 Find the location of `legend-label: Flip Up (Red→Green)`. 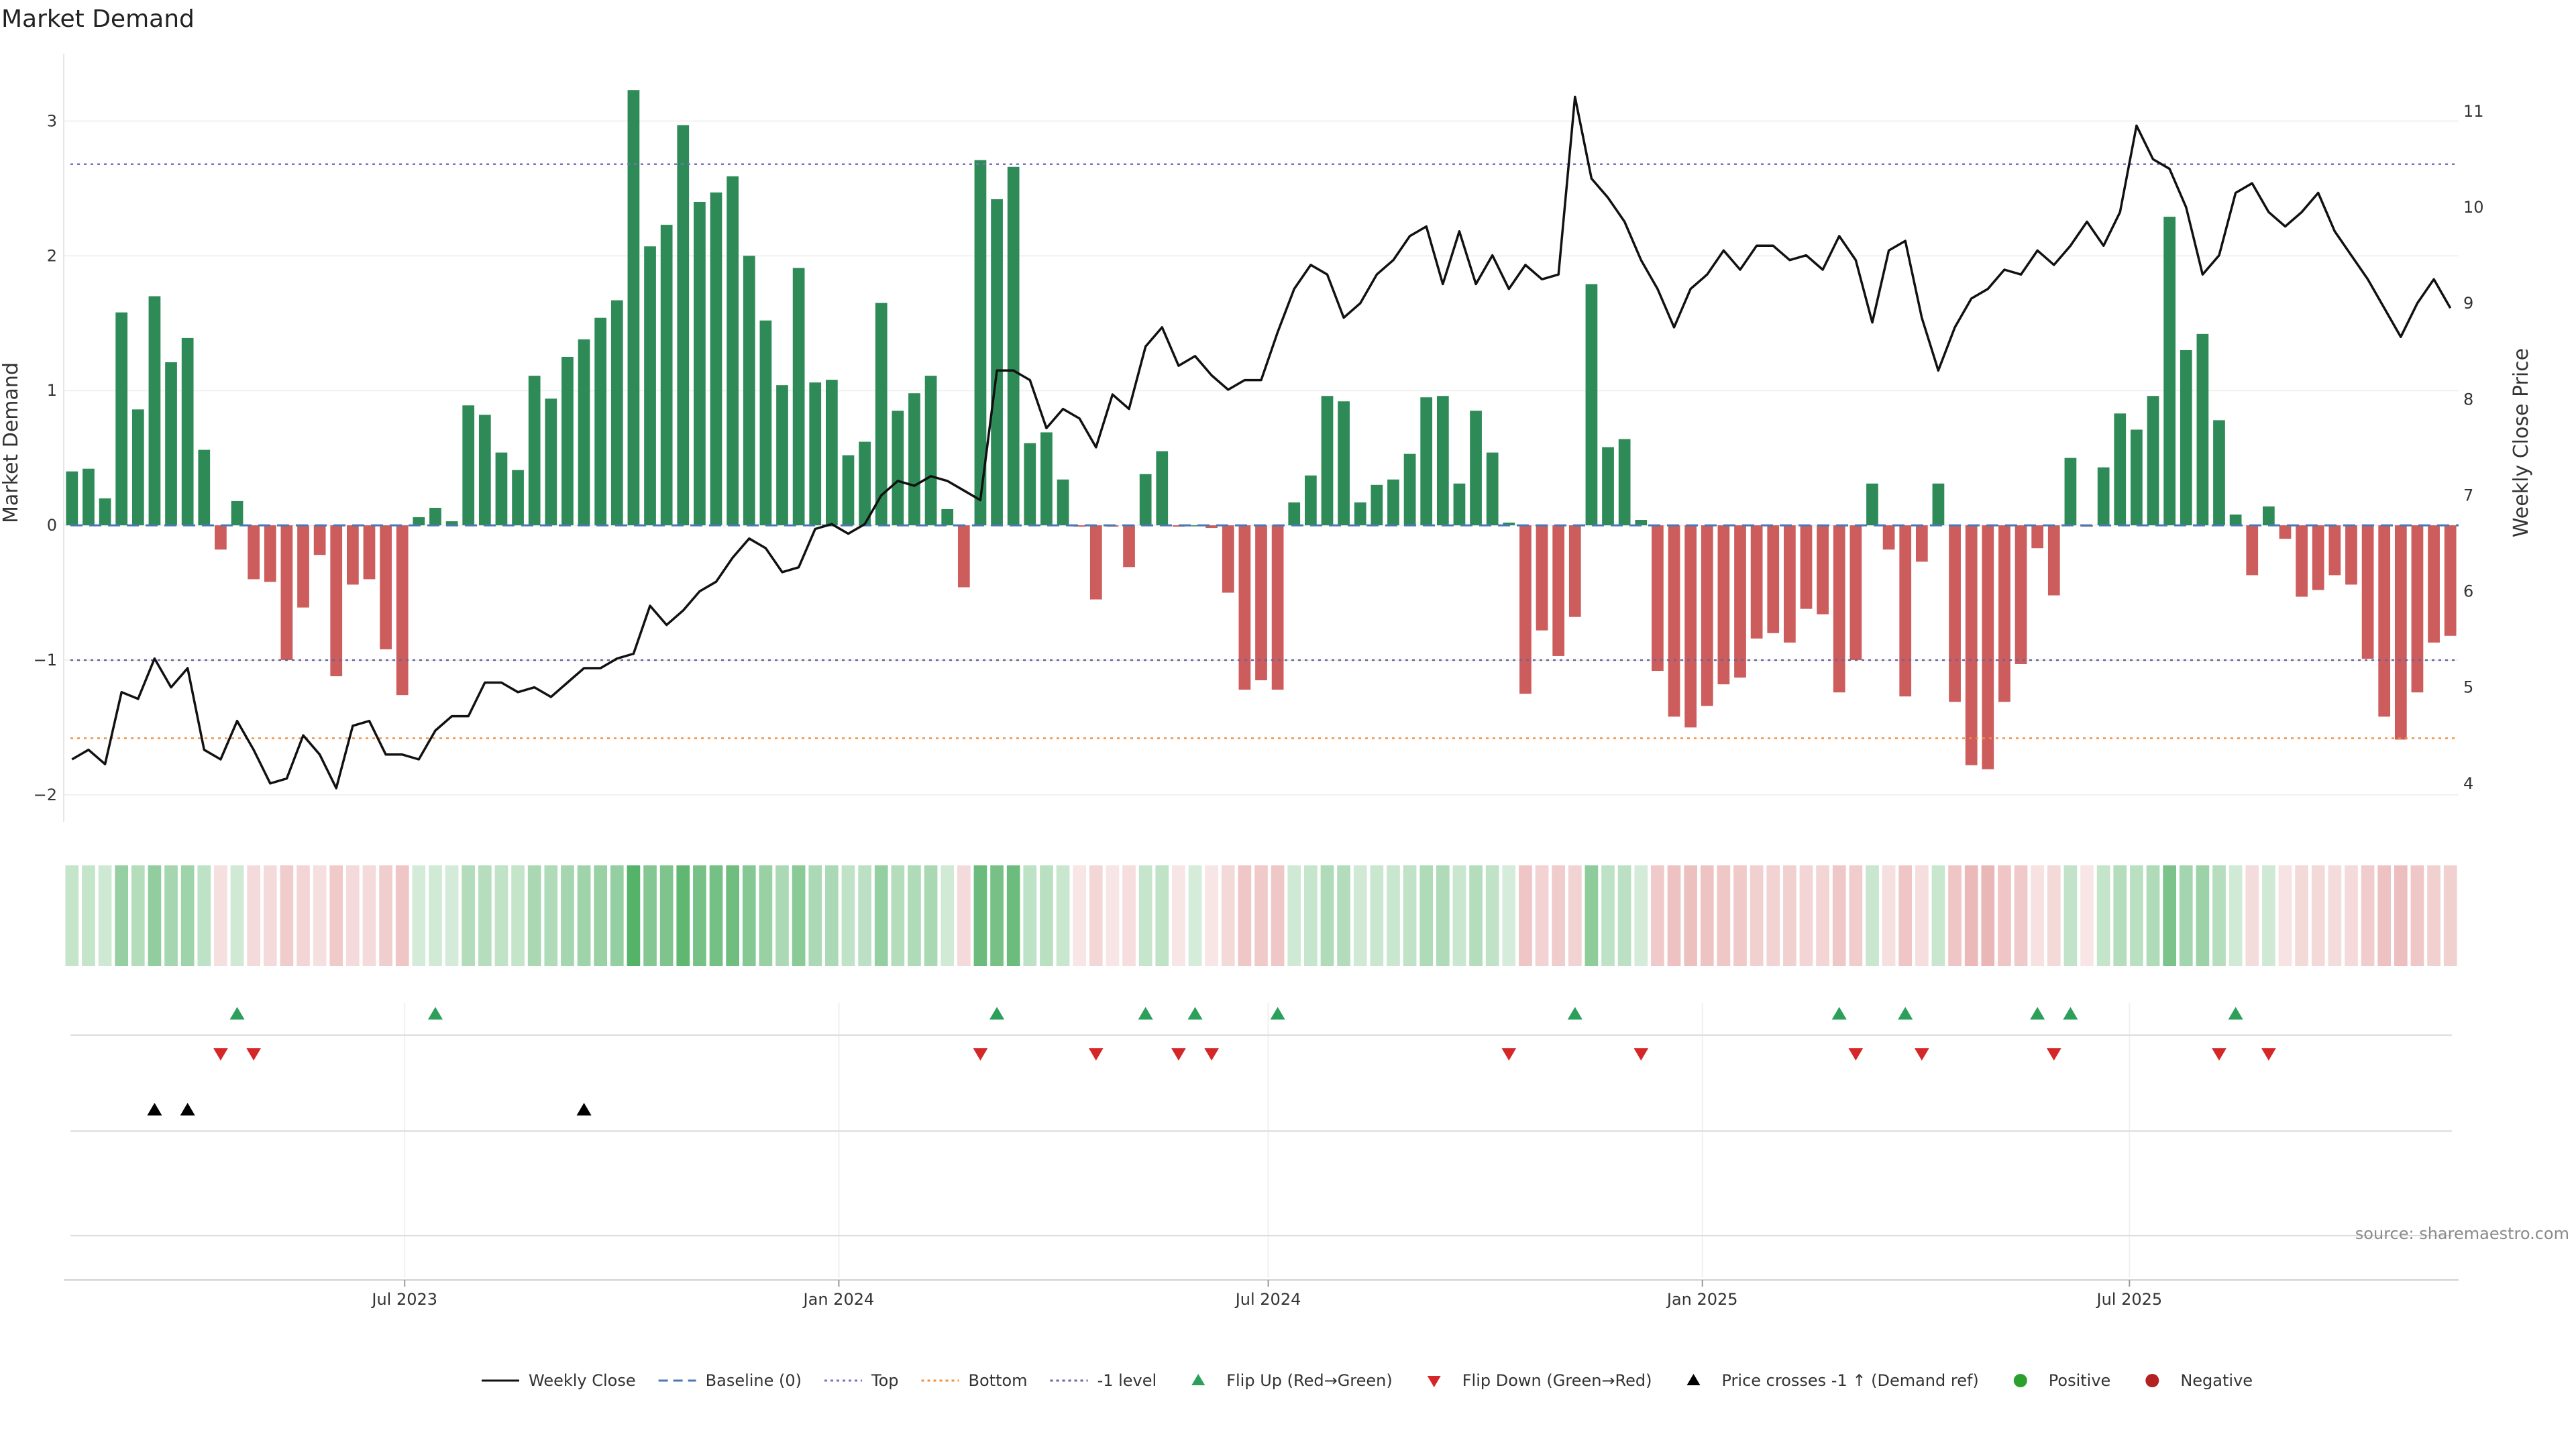

legend-label: Flip Up (Red→Green) is located at coordinates (1309, 1380).